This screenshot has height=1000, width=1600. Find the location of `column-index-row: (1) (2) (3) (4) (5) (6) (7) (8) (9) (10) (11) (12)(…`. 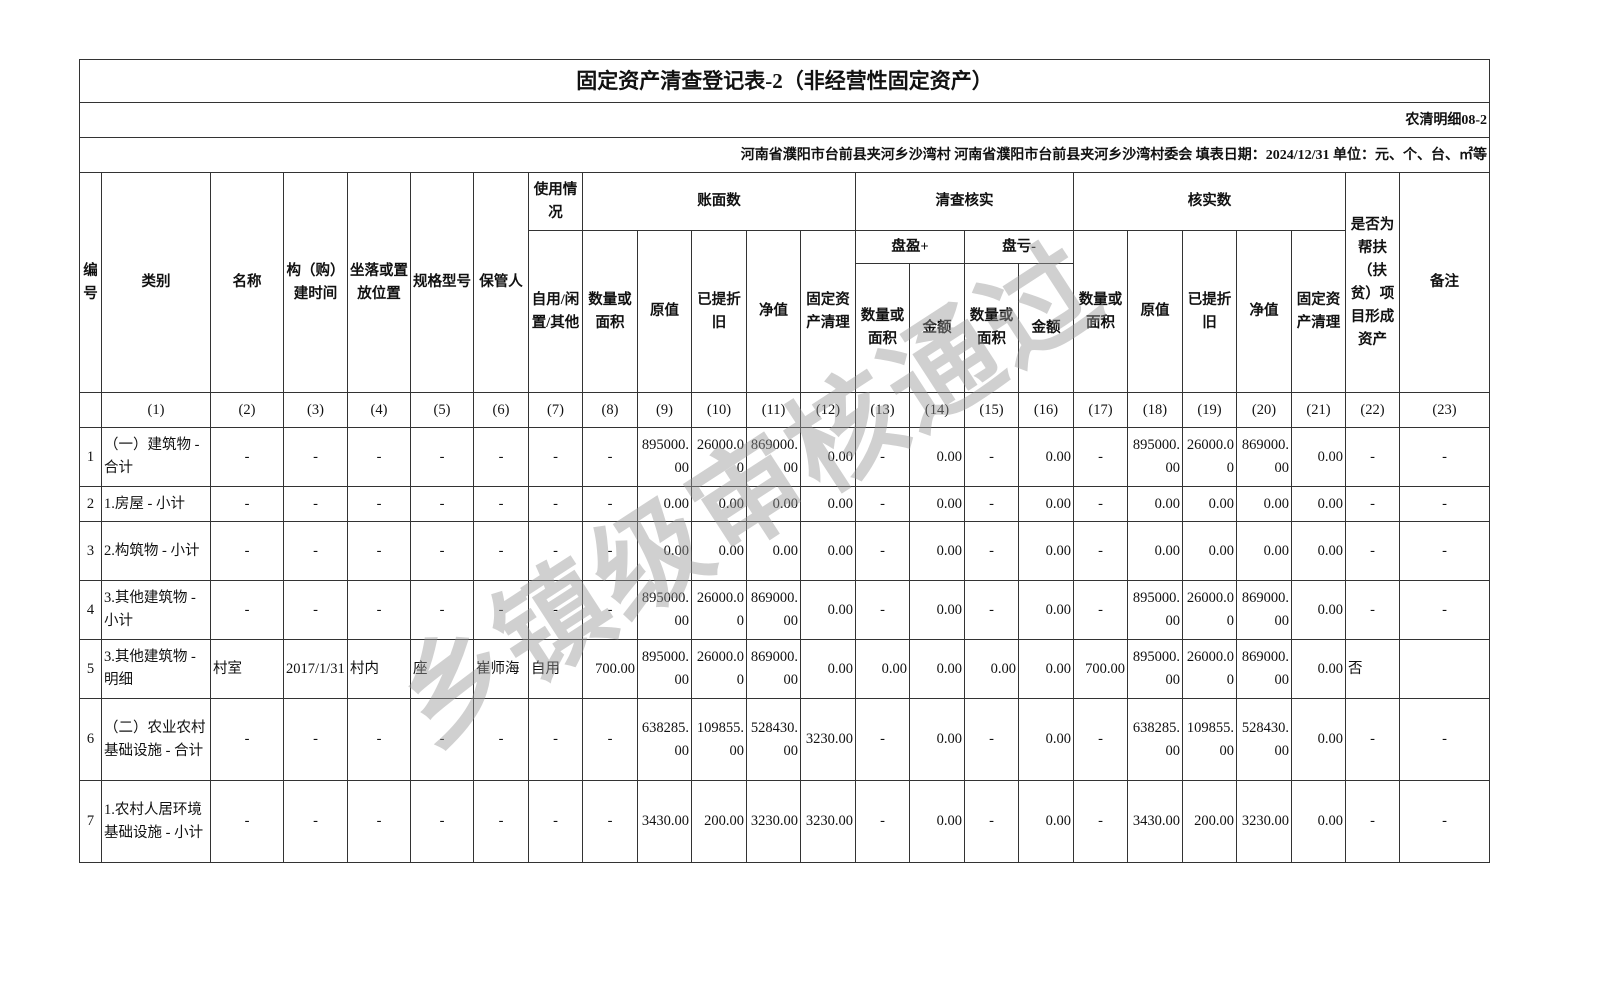

column-index-row: (1) (2) (3) (4) (5) (6) (7) (8) (9) (10) (11) (12)(… is located at coordinates (784, 410).